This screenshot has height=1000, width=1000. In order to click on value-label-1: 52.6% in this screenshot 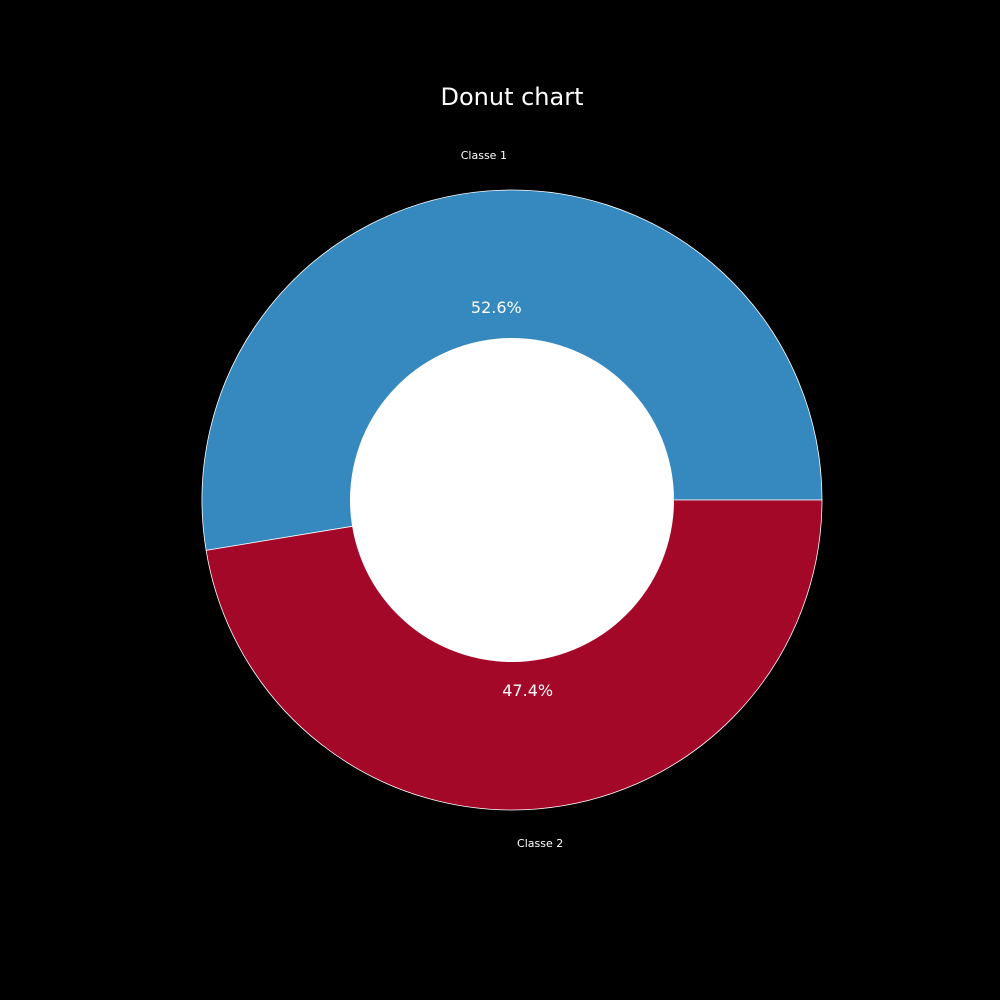, I will do `click(496, 307)`.